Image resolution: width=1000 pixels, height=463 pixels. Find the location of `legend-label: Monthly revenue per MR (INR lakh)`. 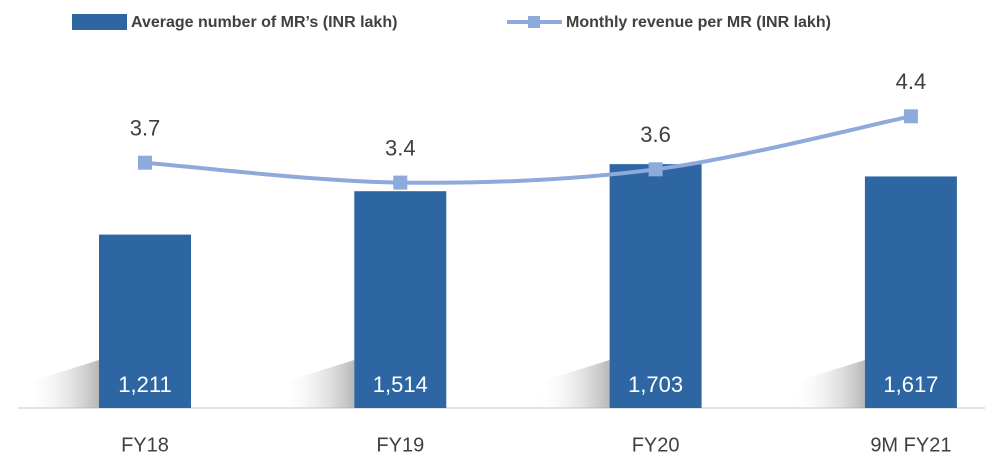

legend-label: Monthly revenue per MR (INR lakh) is located at coordinates (698, 22).